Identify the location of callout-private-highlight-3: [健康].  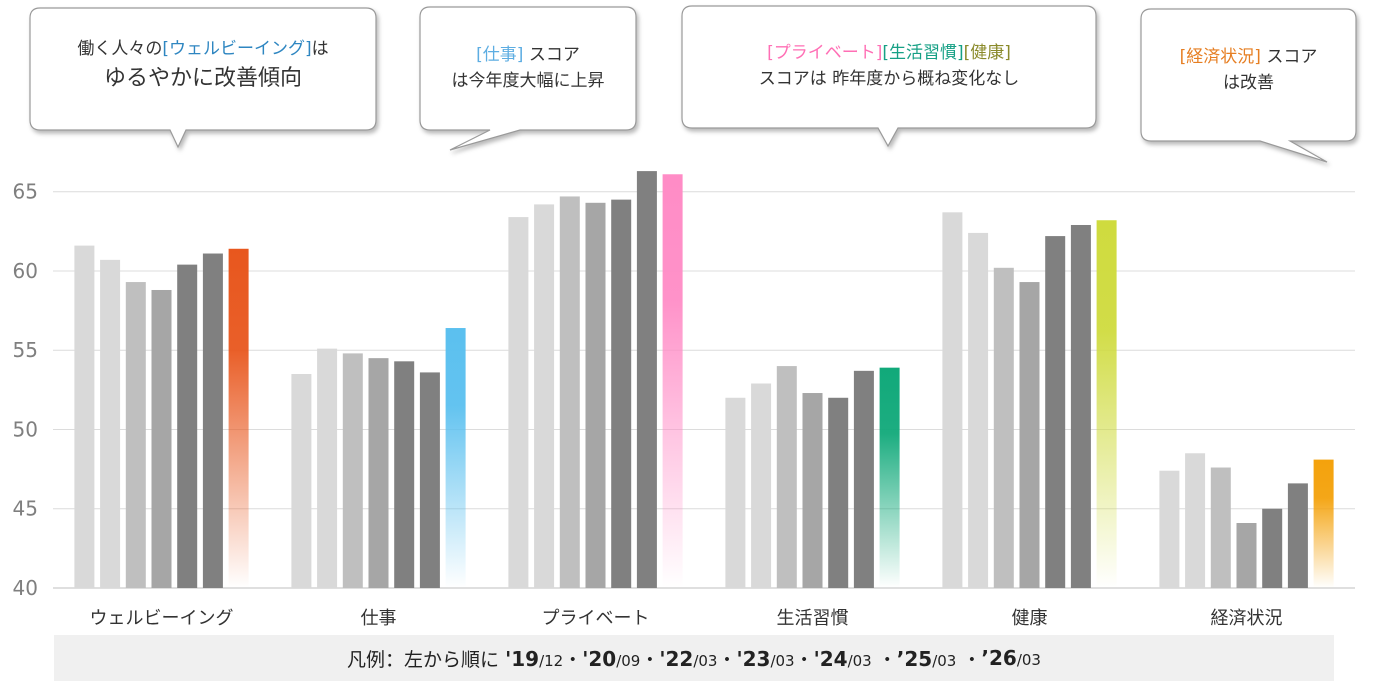
(987, 53).